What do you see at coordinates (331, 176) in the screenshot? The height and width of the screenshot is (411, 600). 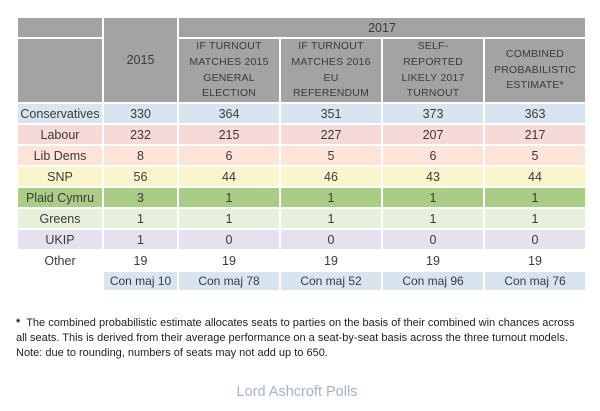 I see `seat-value: 46` at bounding box center [331, 176].